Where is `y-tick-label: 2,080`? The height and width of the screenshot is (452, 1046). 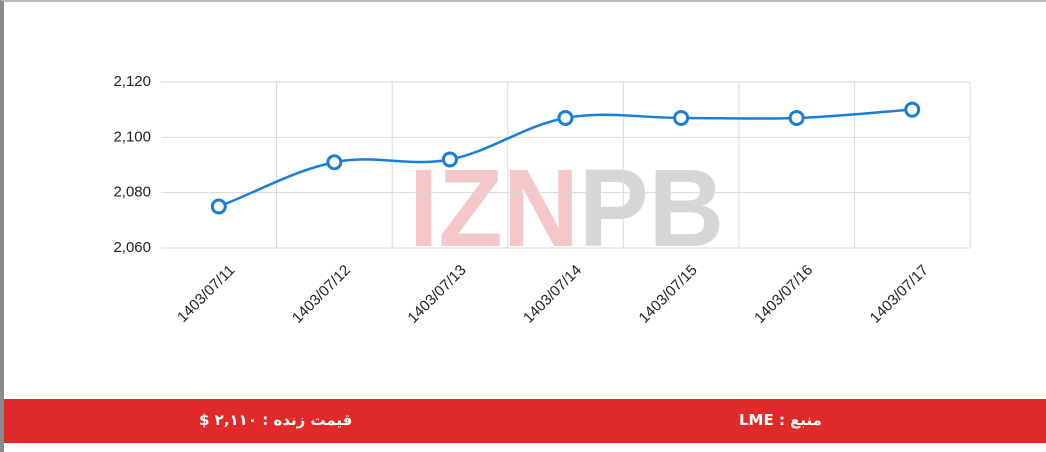 y-tick-label: 2,080 is located at coordinates (132, 192).